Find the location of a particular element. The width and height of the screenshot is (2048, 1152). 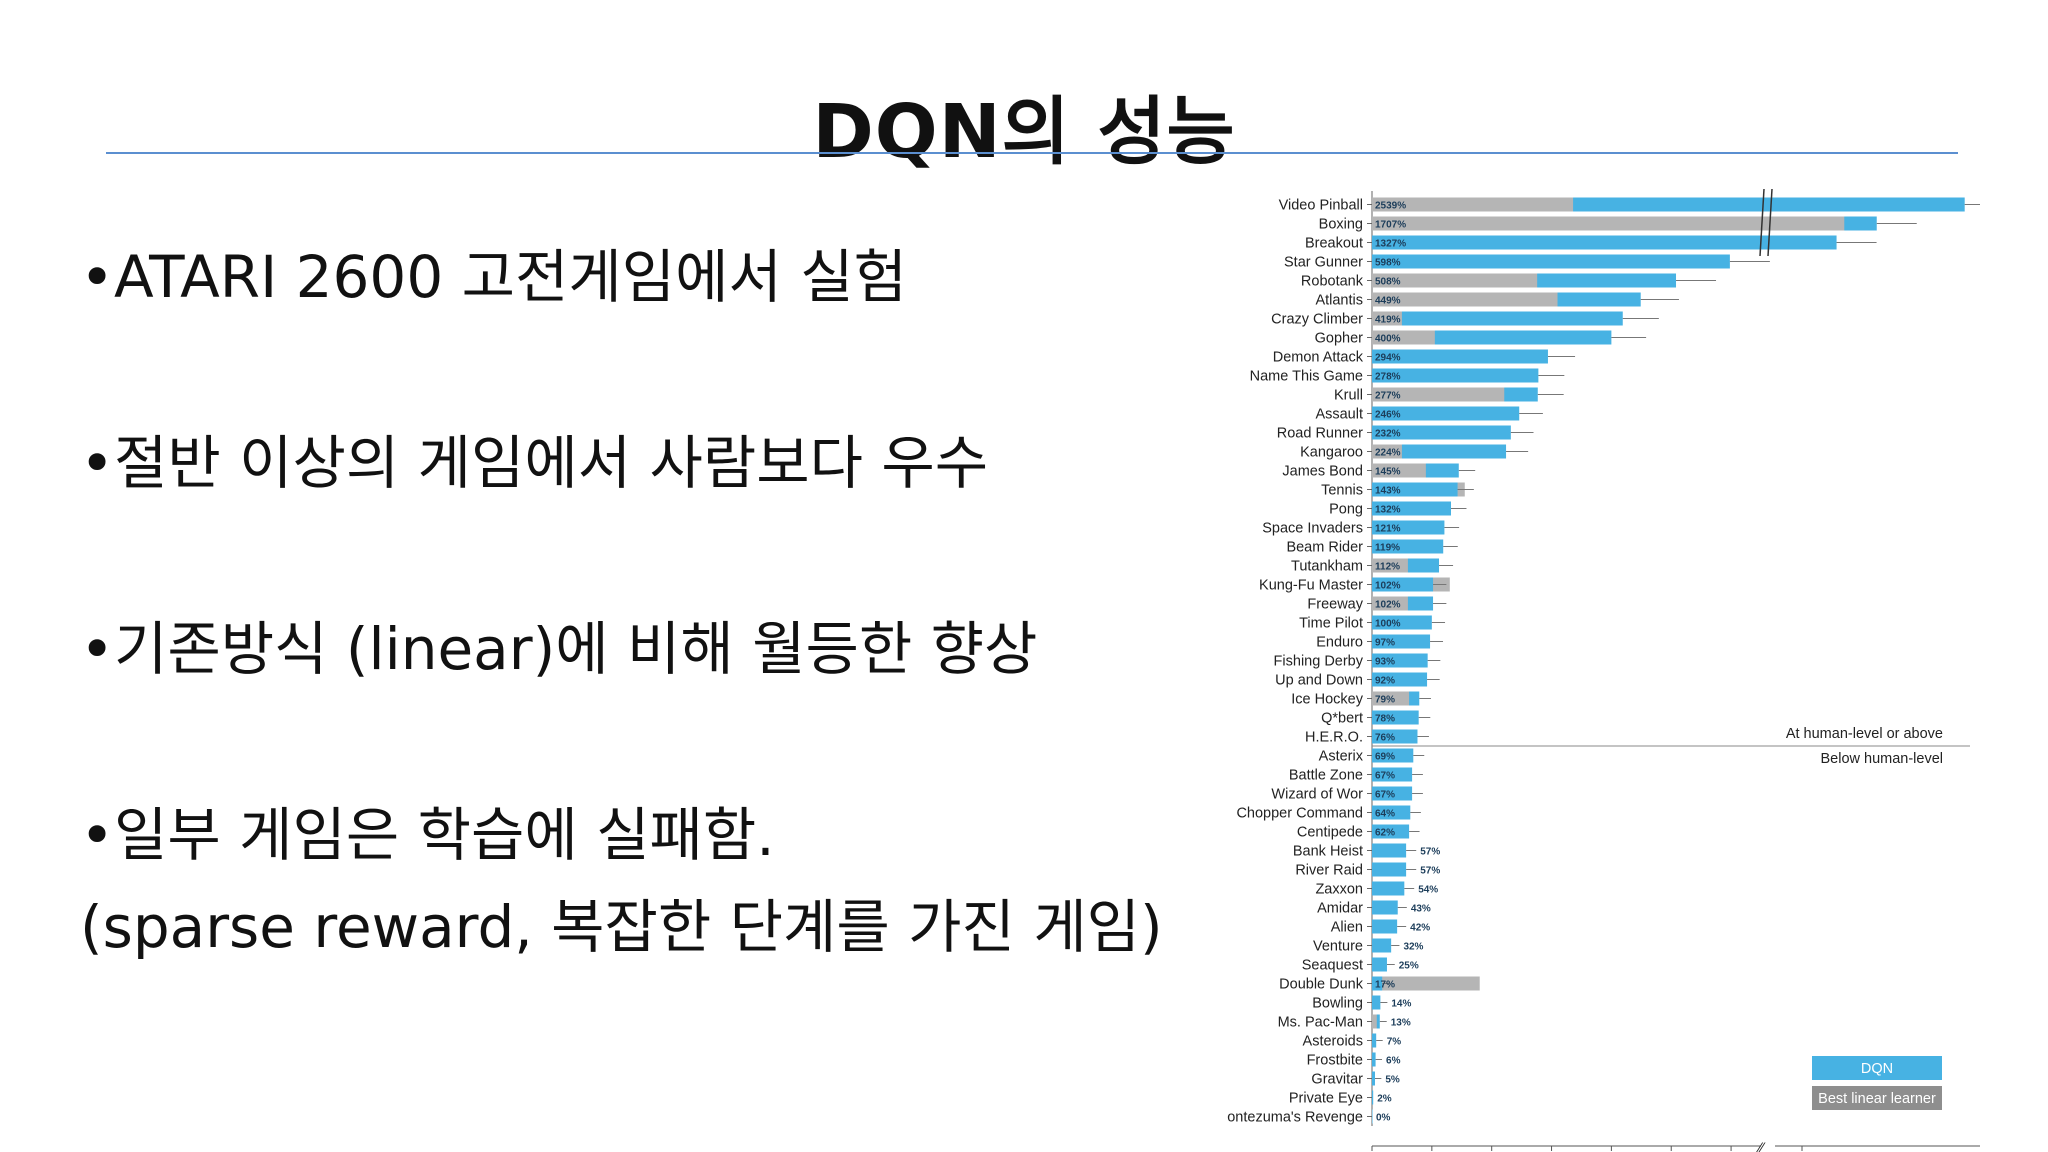

percent-label: 232% is located at coordinates (1388, 434).